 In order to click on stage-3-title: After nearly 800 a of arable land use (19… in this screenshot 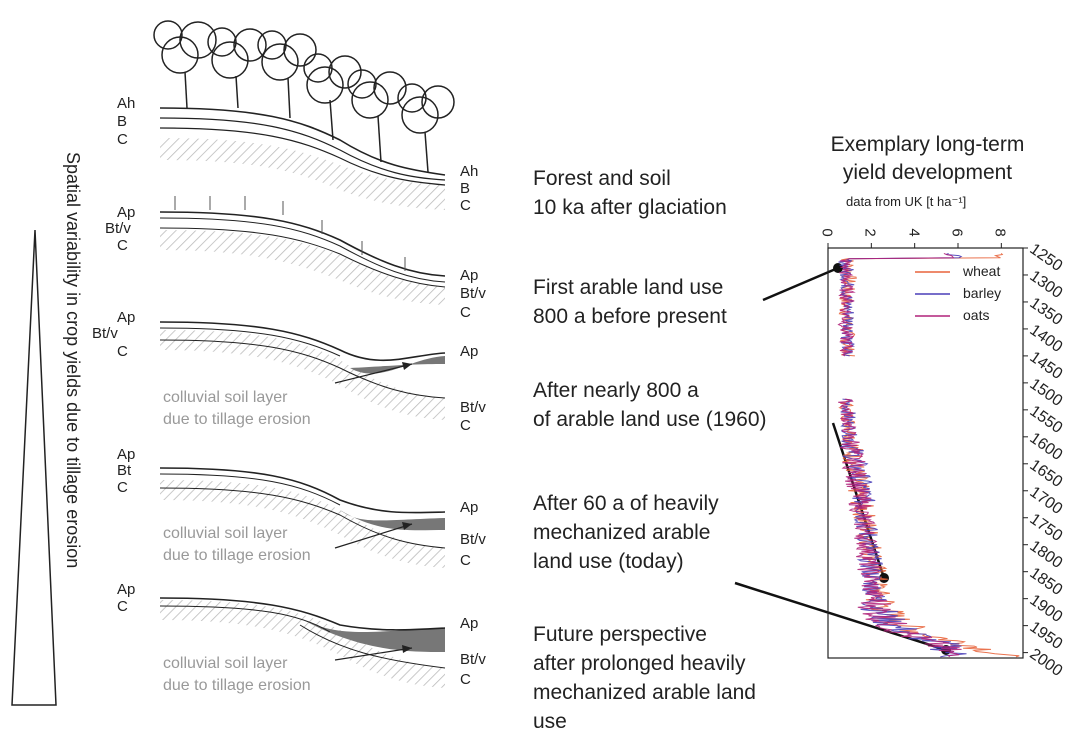, I will do `click(650, 405)`.